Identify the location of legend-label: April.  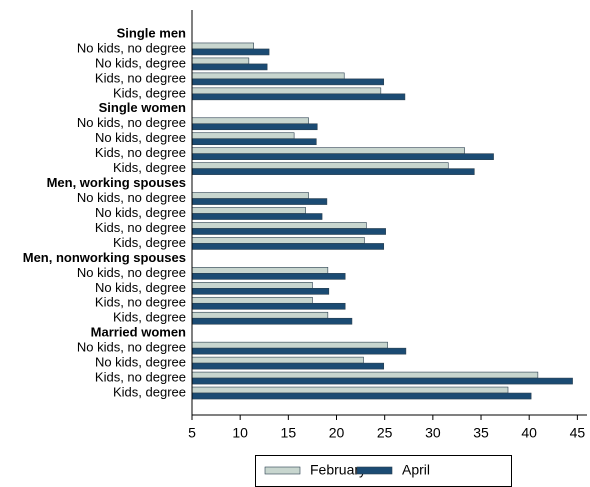
(416, 470).